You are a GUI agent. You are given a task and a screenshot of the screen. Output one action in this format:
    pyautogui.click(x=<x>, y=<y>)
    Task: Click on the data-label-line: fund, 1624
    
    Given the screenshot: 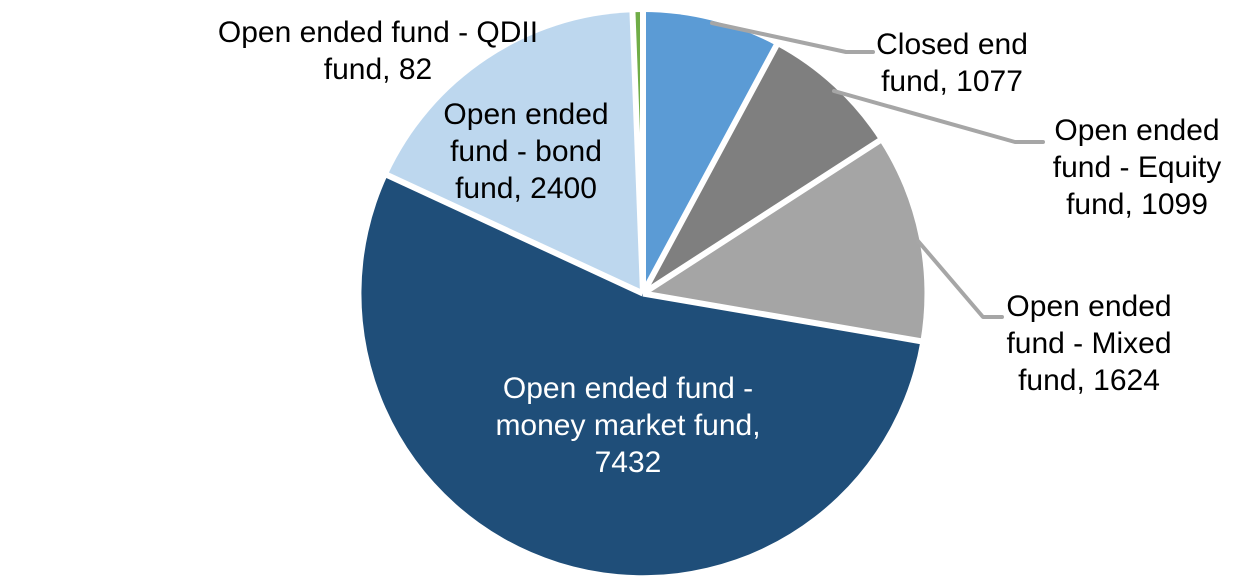 What is the action you would take?
    pyautogui.click(x=1089, y=380)
    